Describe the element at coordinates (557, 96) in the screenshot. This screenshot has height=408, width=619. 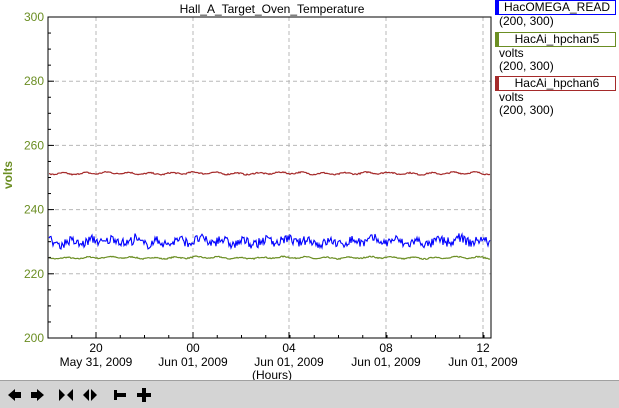
I see `legend-entry: HacAi_hpchan6 volts (200, 300)` at that location.